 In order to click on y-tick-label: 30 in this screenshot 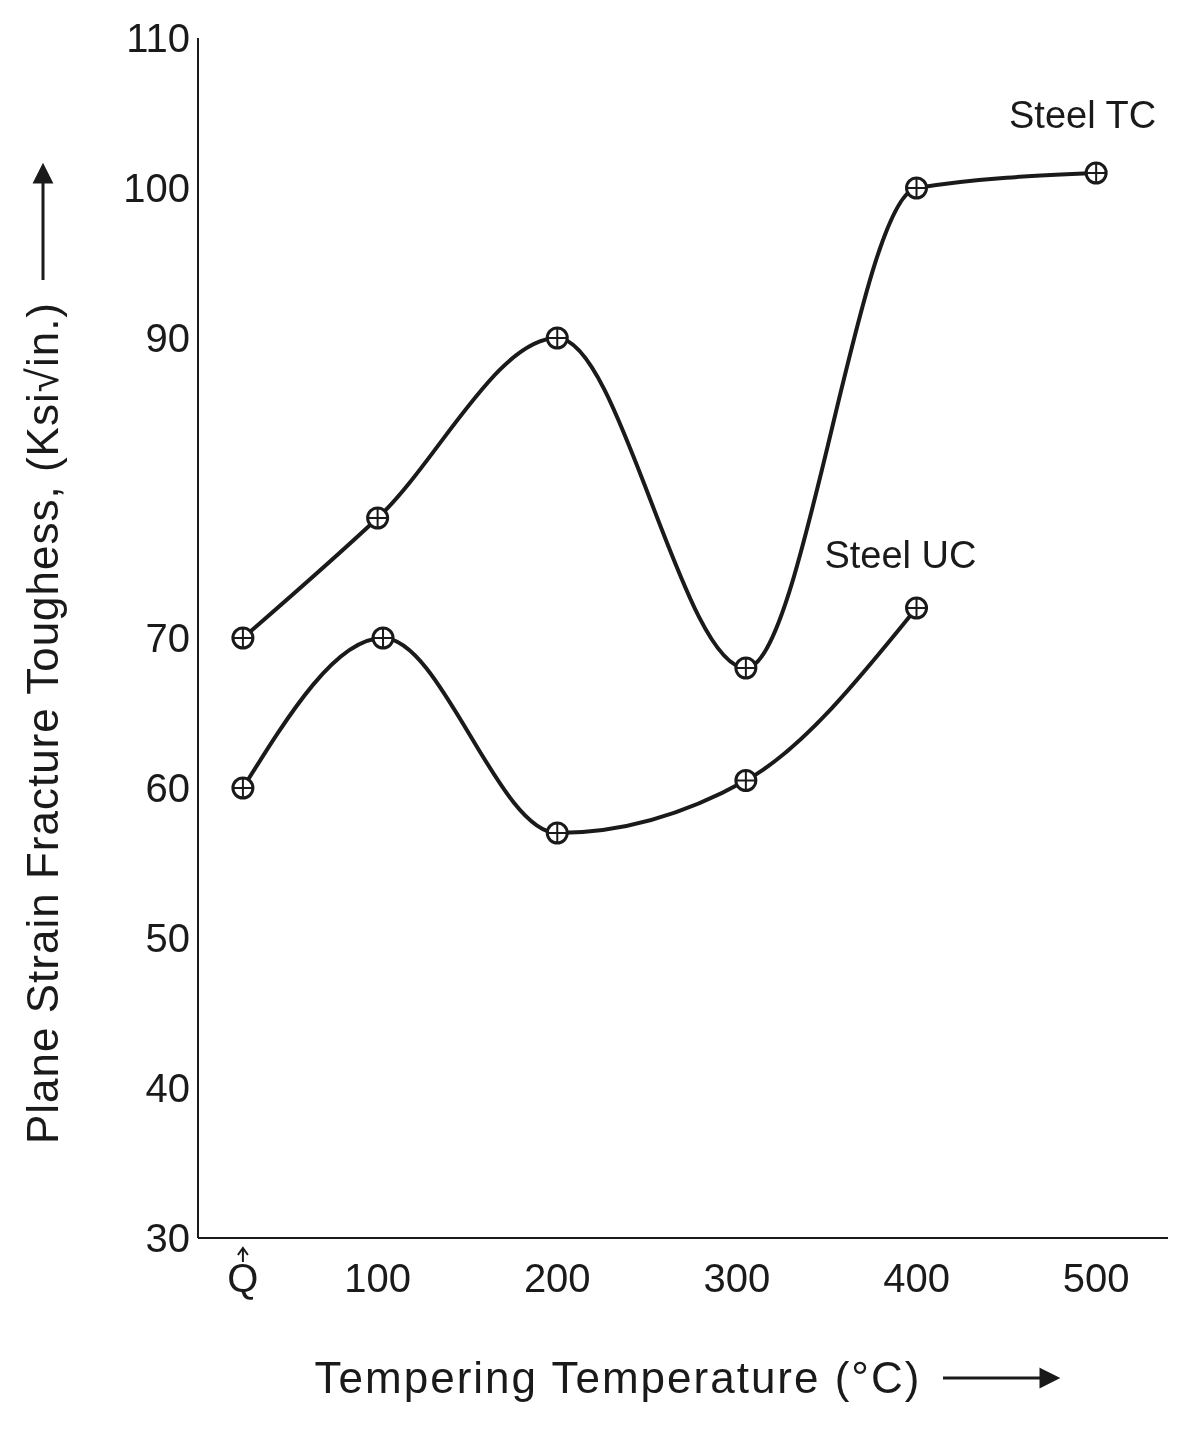, I will do `click(167, 1238)`.